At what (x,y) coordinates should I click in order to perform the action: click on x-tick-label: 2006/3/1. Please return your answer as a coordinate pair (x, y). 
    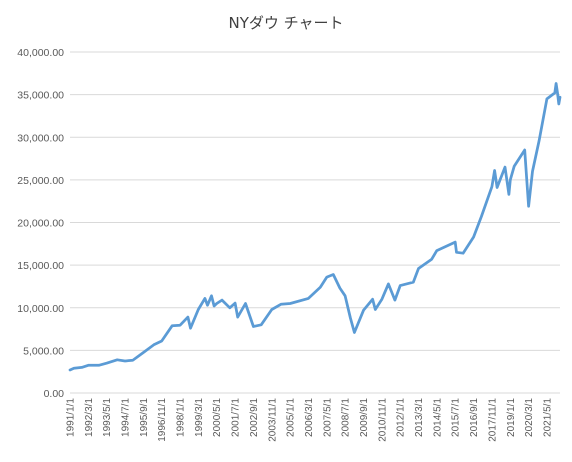
    Looking at the image, I should click on (309, 417).